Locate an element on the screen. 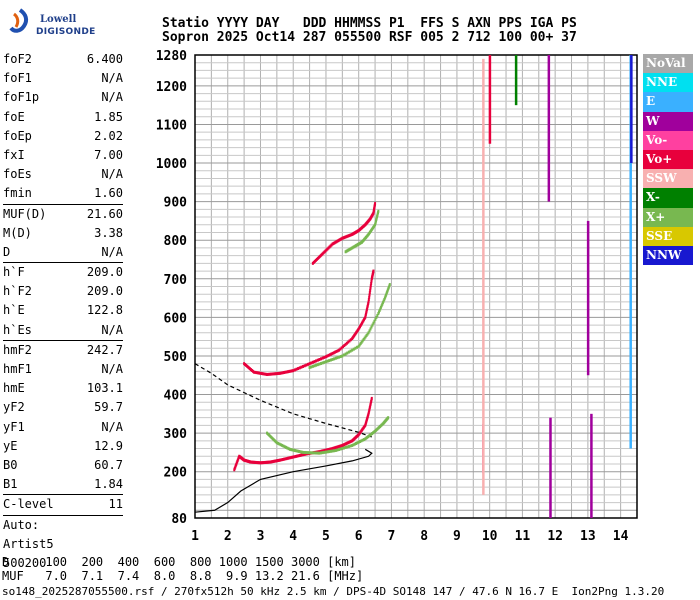 The height and width of the screenshot is (600, 700). param-label: MUF(D) is located at coordinates (25, 213).